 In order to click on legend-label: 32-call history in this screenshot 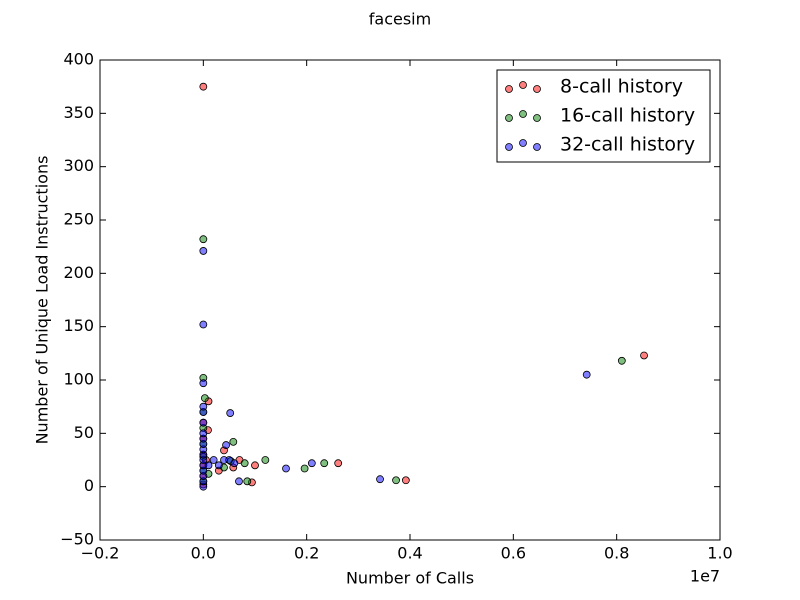, I will do `click(627, 145)`.